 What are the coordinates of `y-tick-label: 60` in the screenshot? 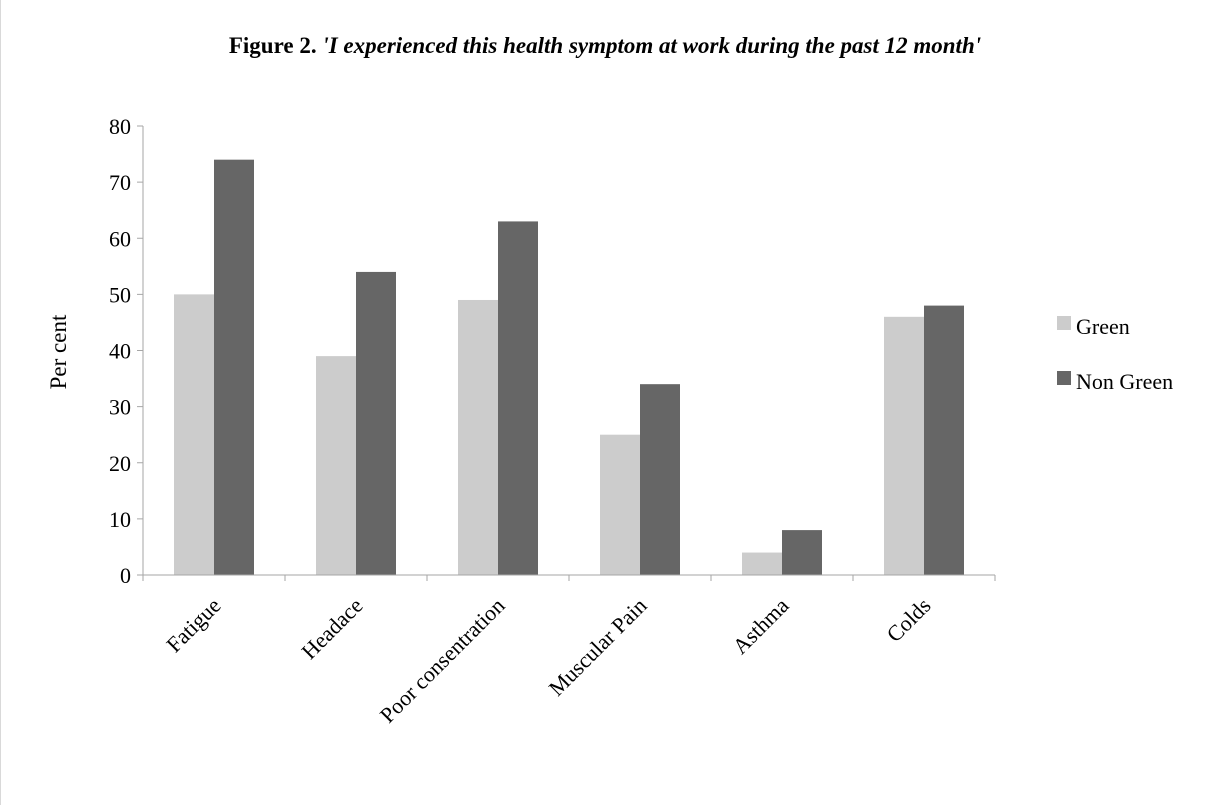 It's located at (120, 238).